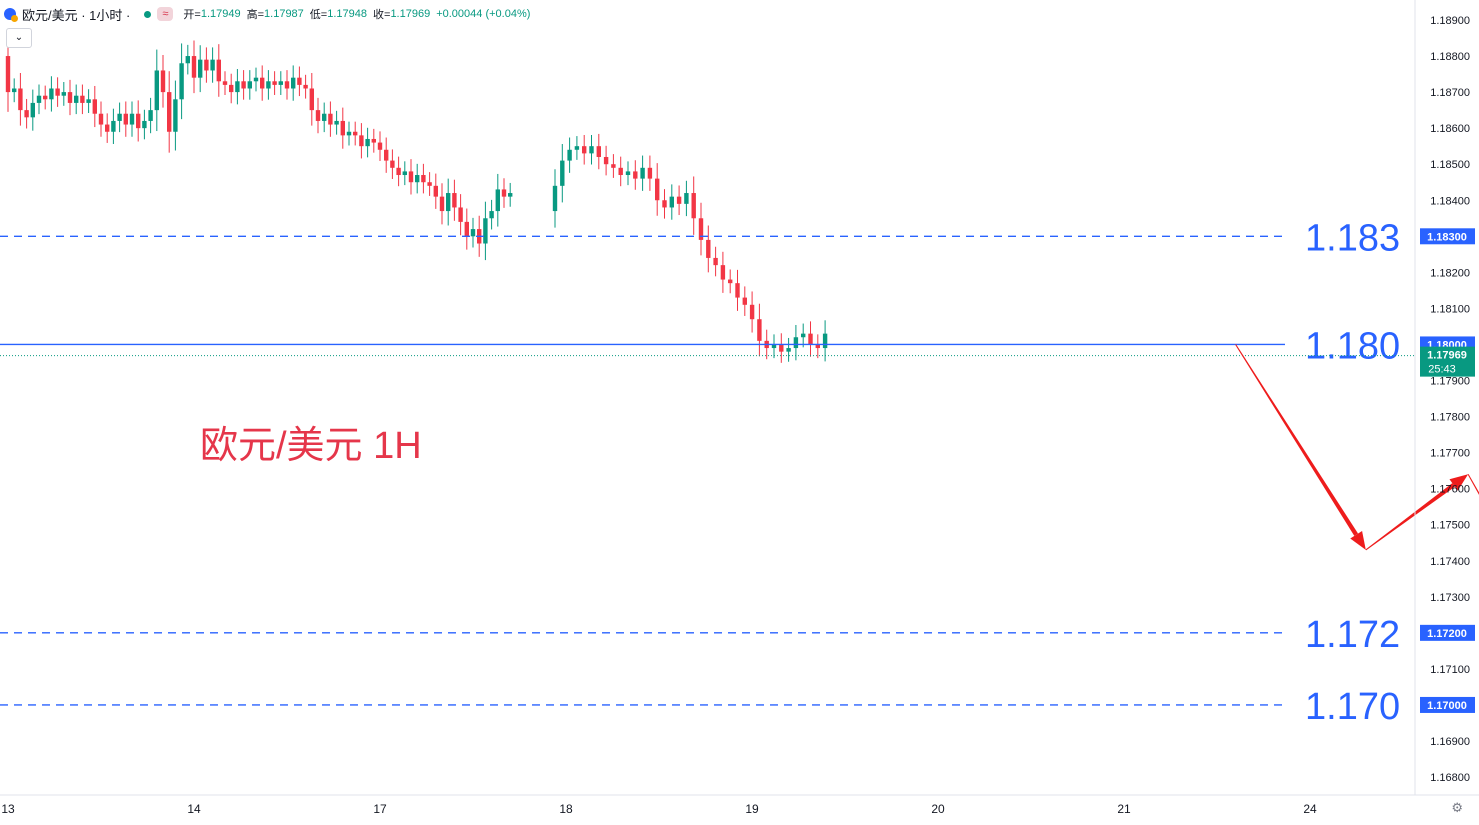 Image resolution: width=1479 pixels, height=825 pixels. Describe the element at coordinates (76, 15) in the screenshot. I see `symbol-title: 欧元/美元 · 1小时 ·` at that location.